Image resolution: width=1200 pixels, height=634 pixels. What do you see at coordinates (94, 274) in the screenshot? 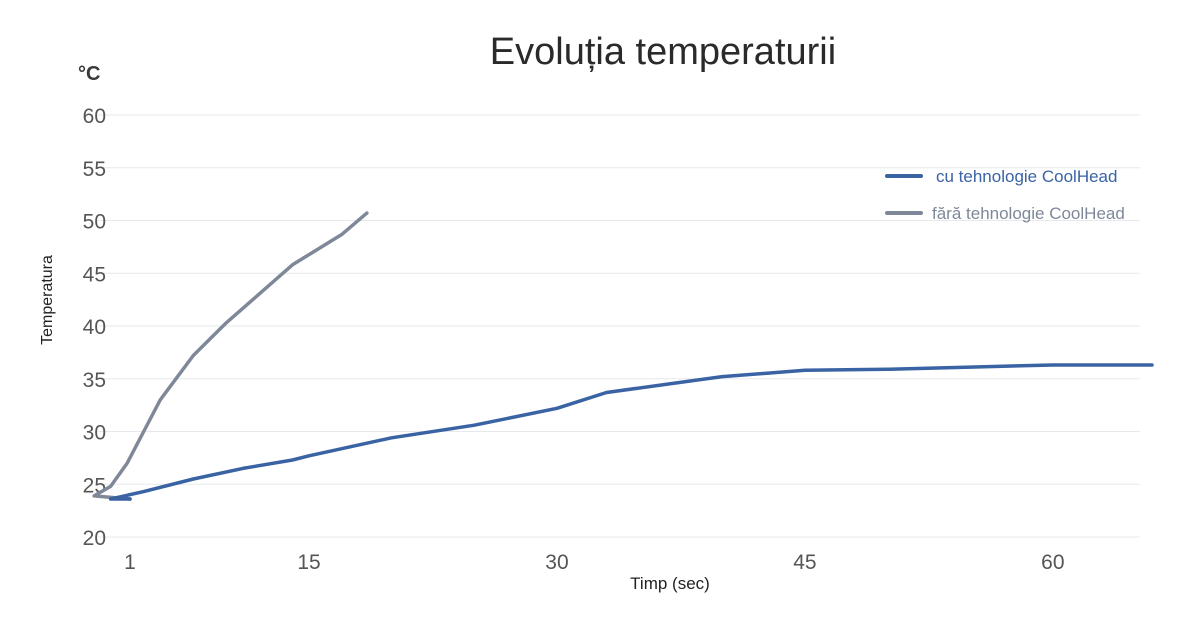
I see `y-tick-label: 45` at bounding box center [94, 274].